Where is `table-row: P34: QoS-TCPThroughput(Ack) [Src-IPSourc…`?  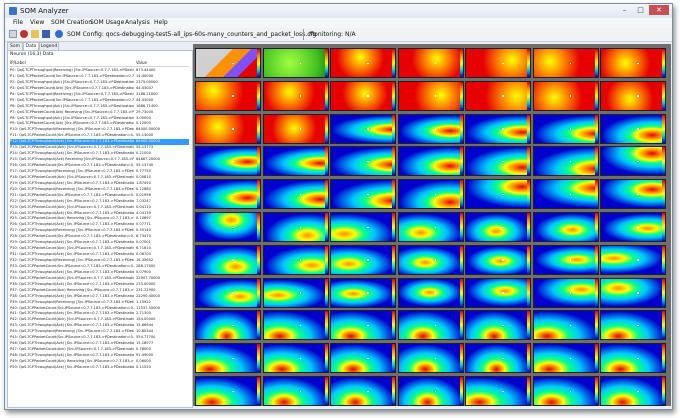 table-row: P34: QoS-TCPThroughput(Ack) [Src-IPSourc… is located at coordinates (99, 273).